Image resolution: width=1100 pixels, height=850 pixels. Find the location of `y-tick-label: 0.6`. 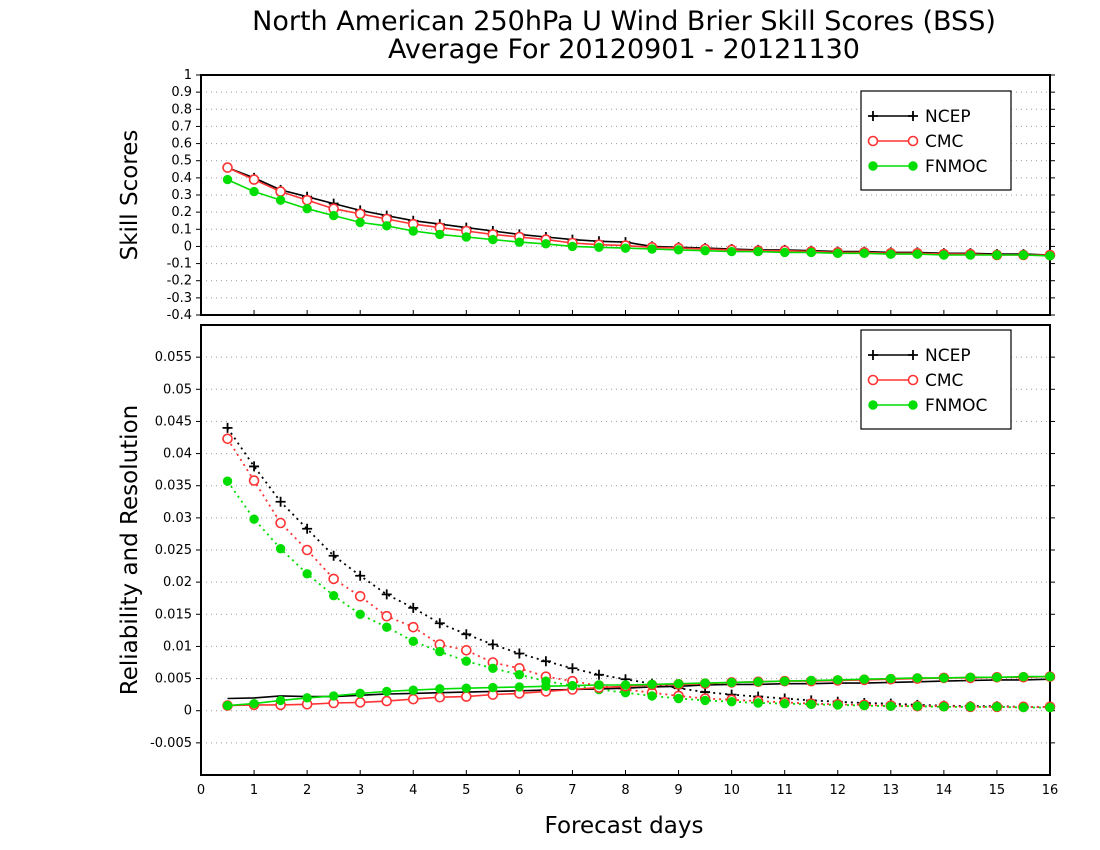

y-tick-label: 0.6 is located at coordinates (181, 144).